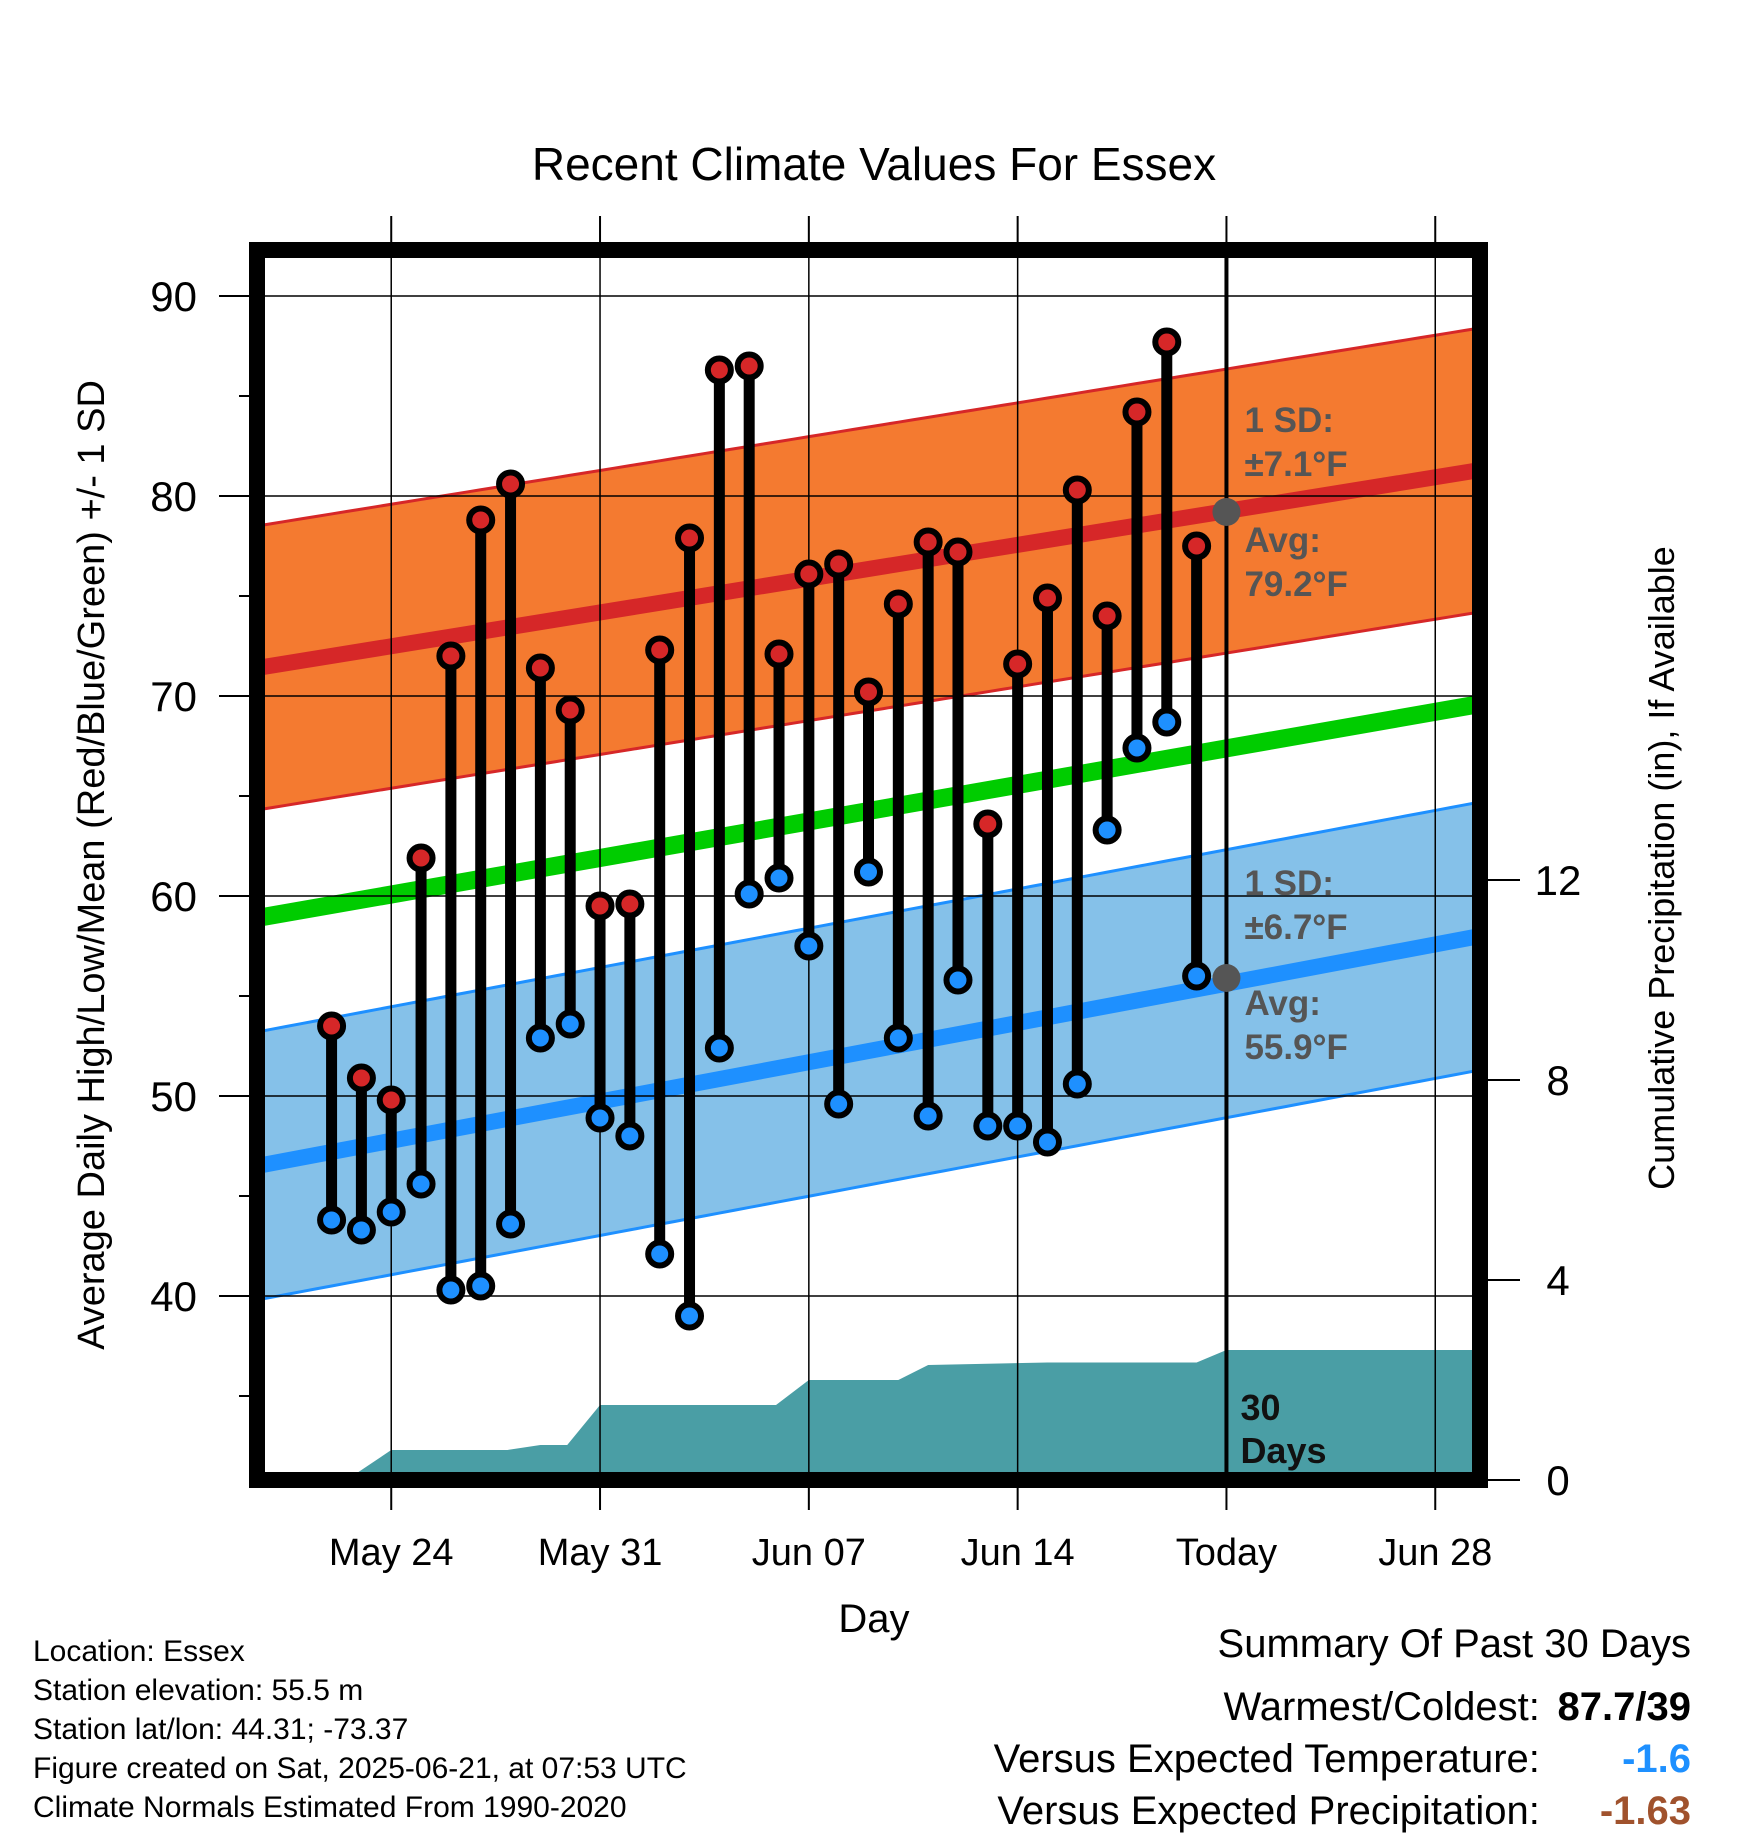  Describe the element at coordinates (173, 296) in the screenshot. I see `y-tick-label: 90` at that location.